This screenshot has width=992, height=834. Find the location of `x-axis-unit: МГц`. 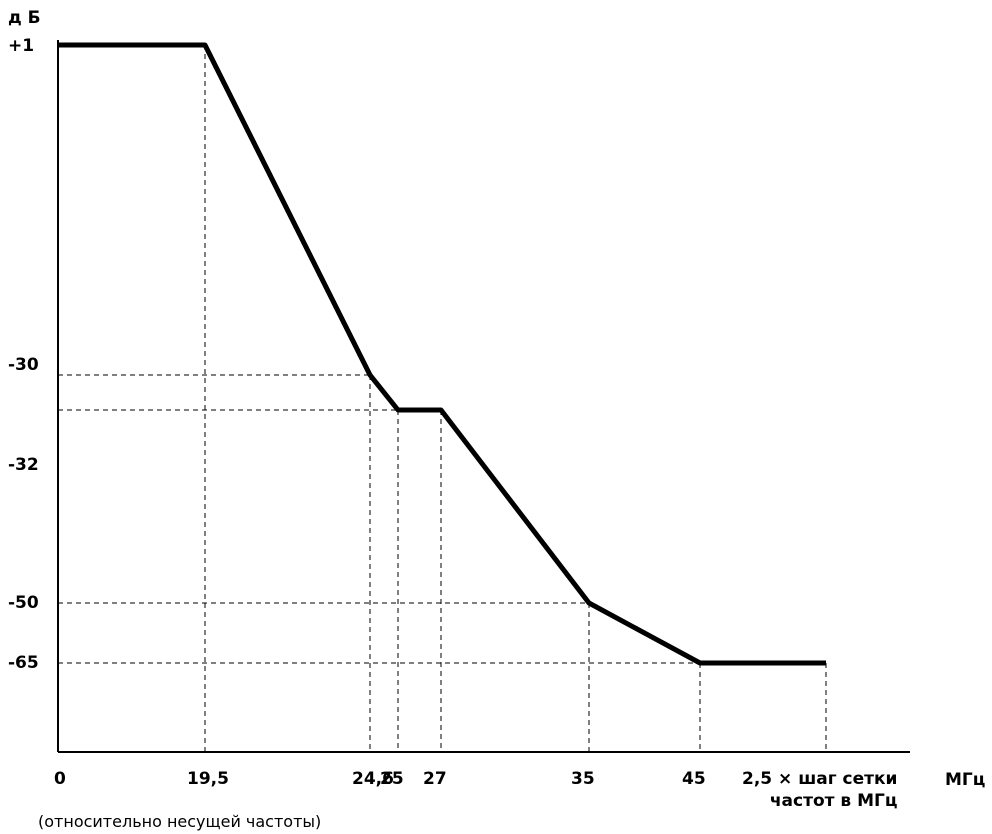

x-axis-unit: МГц is located at coordinates (965, 780).